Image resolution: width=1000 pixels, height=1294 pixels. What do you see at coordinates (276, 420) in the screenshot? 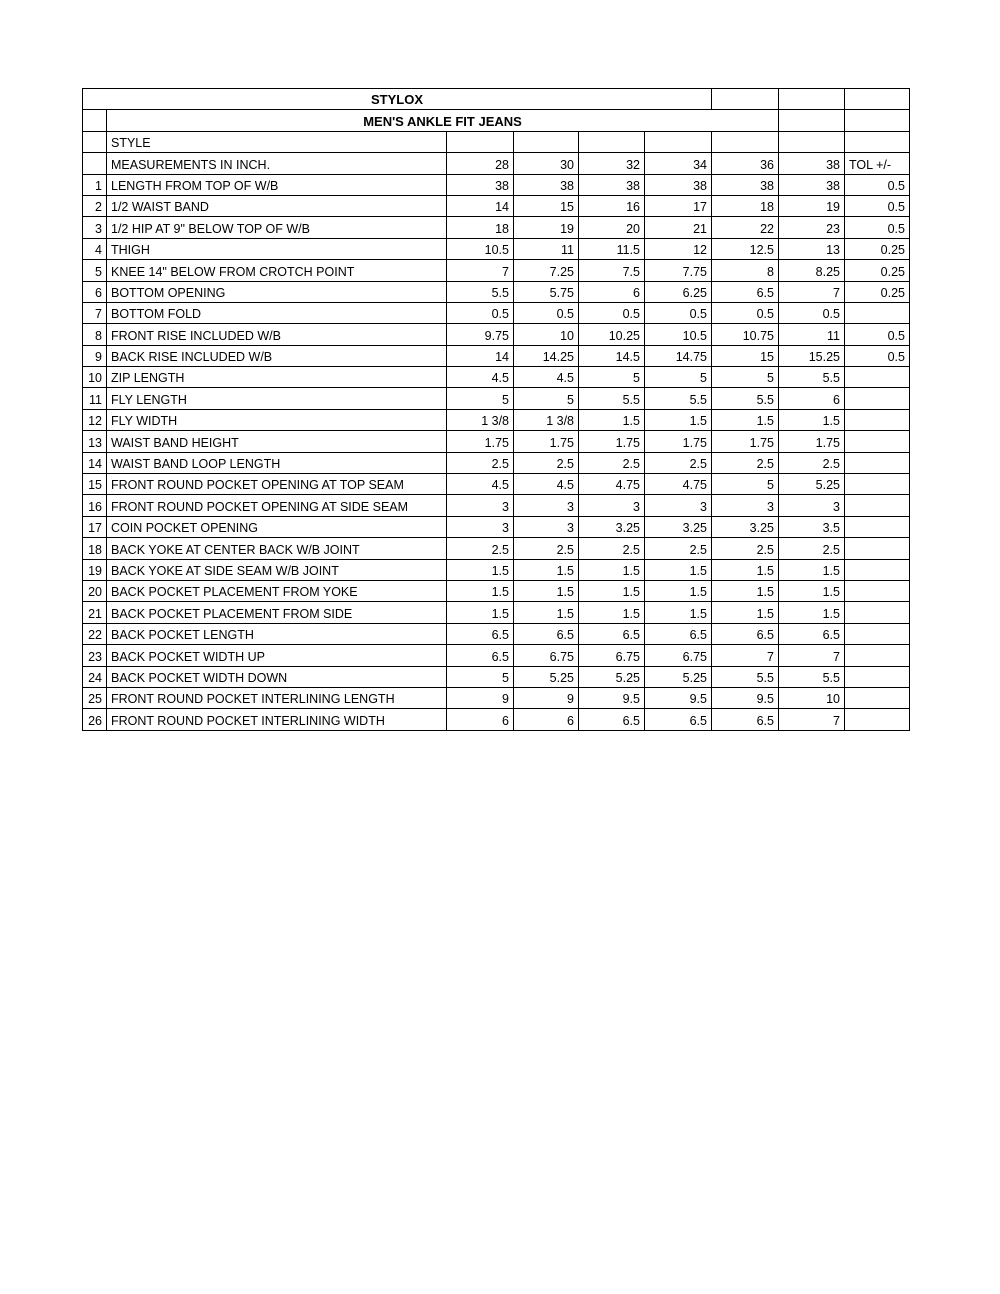
I see `measurement-name-cell: FLY WIDTH` at bounding box center [276, 420].